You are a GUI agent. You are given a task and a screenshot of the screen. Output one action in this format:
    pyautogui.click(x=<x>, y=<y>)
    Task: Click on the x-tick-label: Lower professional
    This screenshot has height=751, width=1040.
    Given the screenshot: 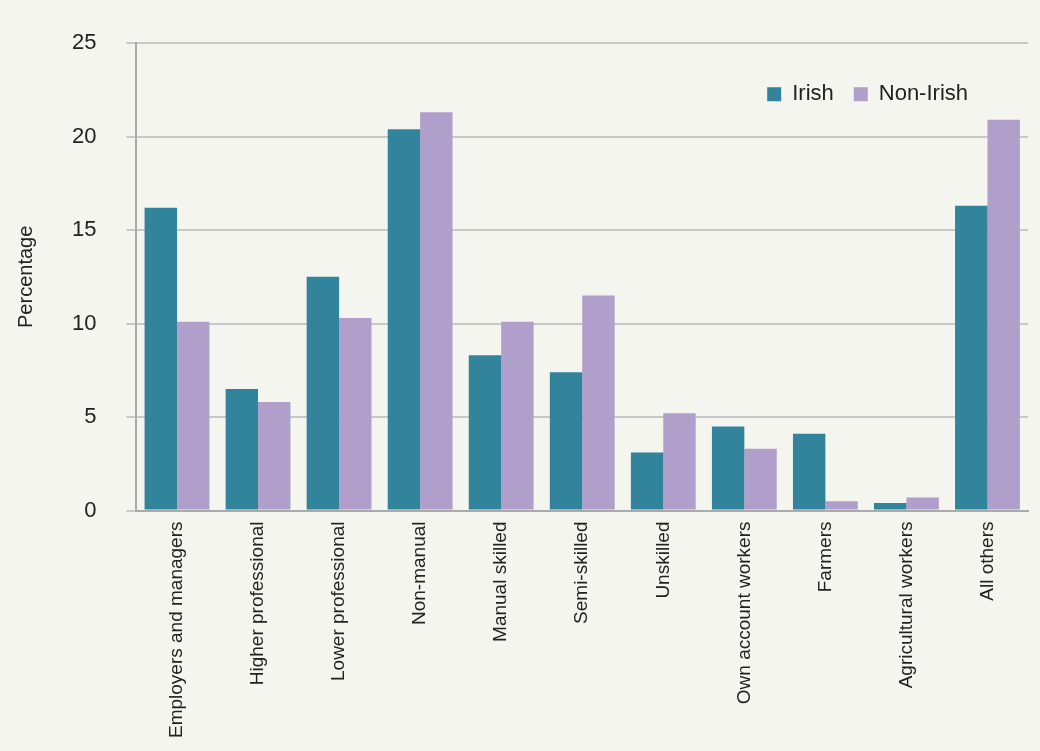 What is the action you would take?
    pyautogui.click(x=338, y=601)
    